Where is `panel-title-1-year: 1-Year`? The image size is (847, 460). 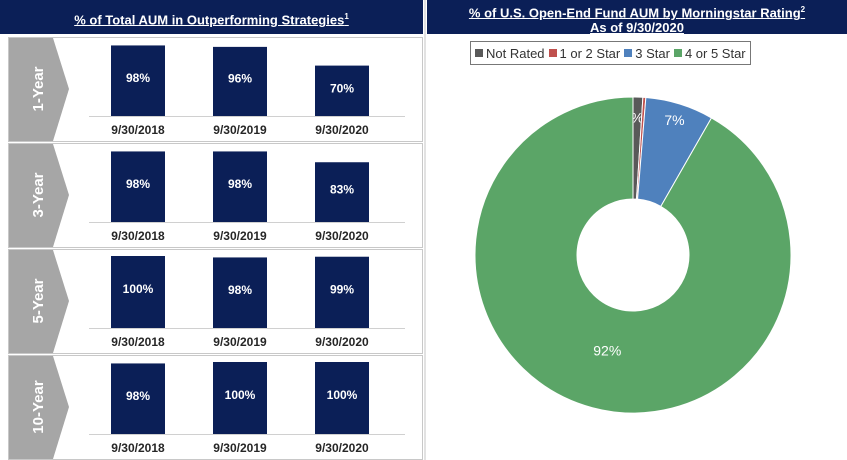
panel-title-1-year: 1-Year is located at coordinates (38, 88).